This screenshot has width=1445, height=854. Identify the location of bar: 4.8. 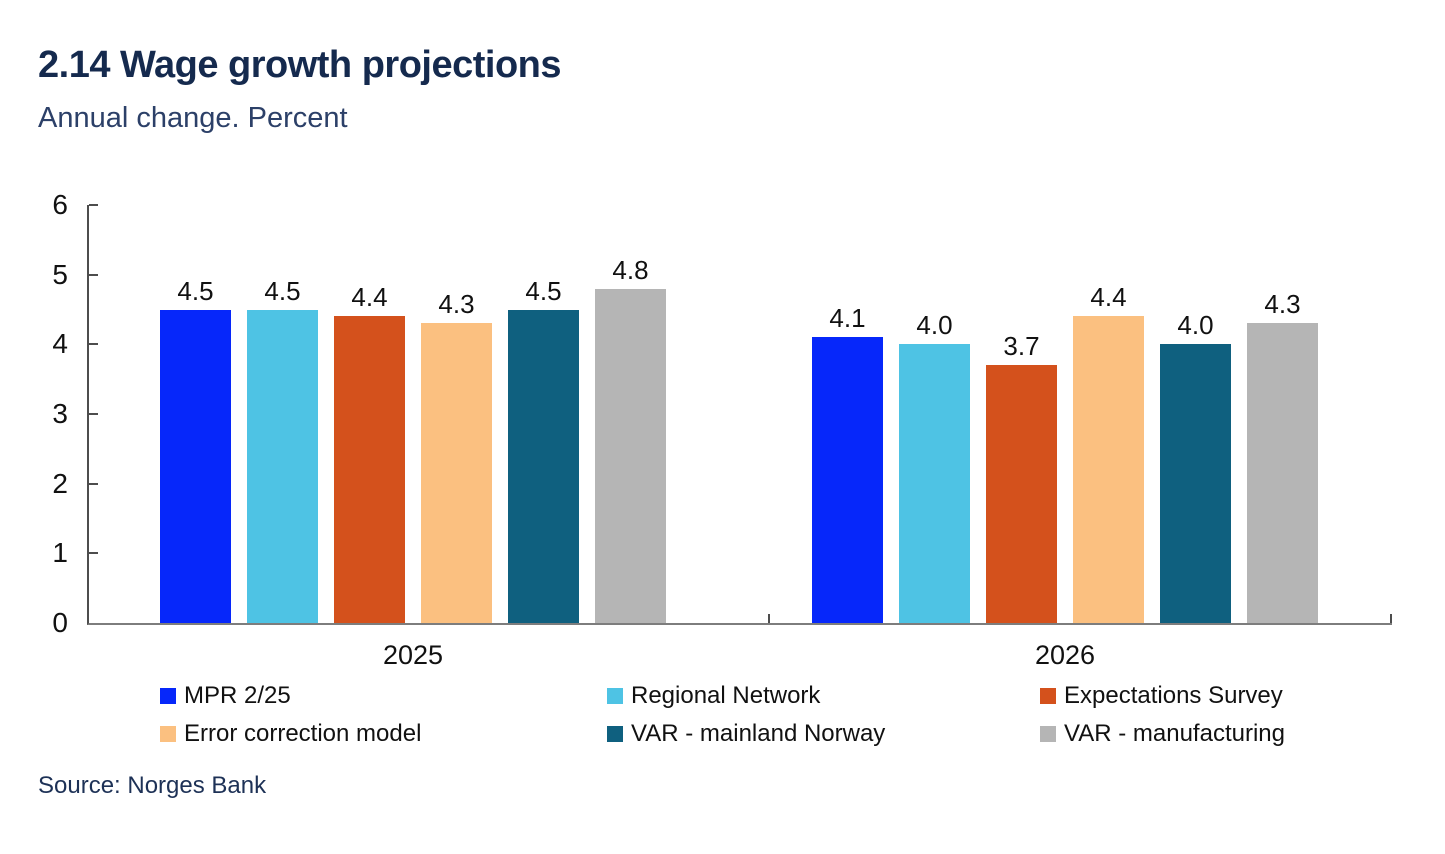
(630, 439).